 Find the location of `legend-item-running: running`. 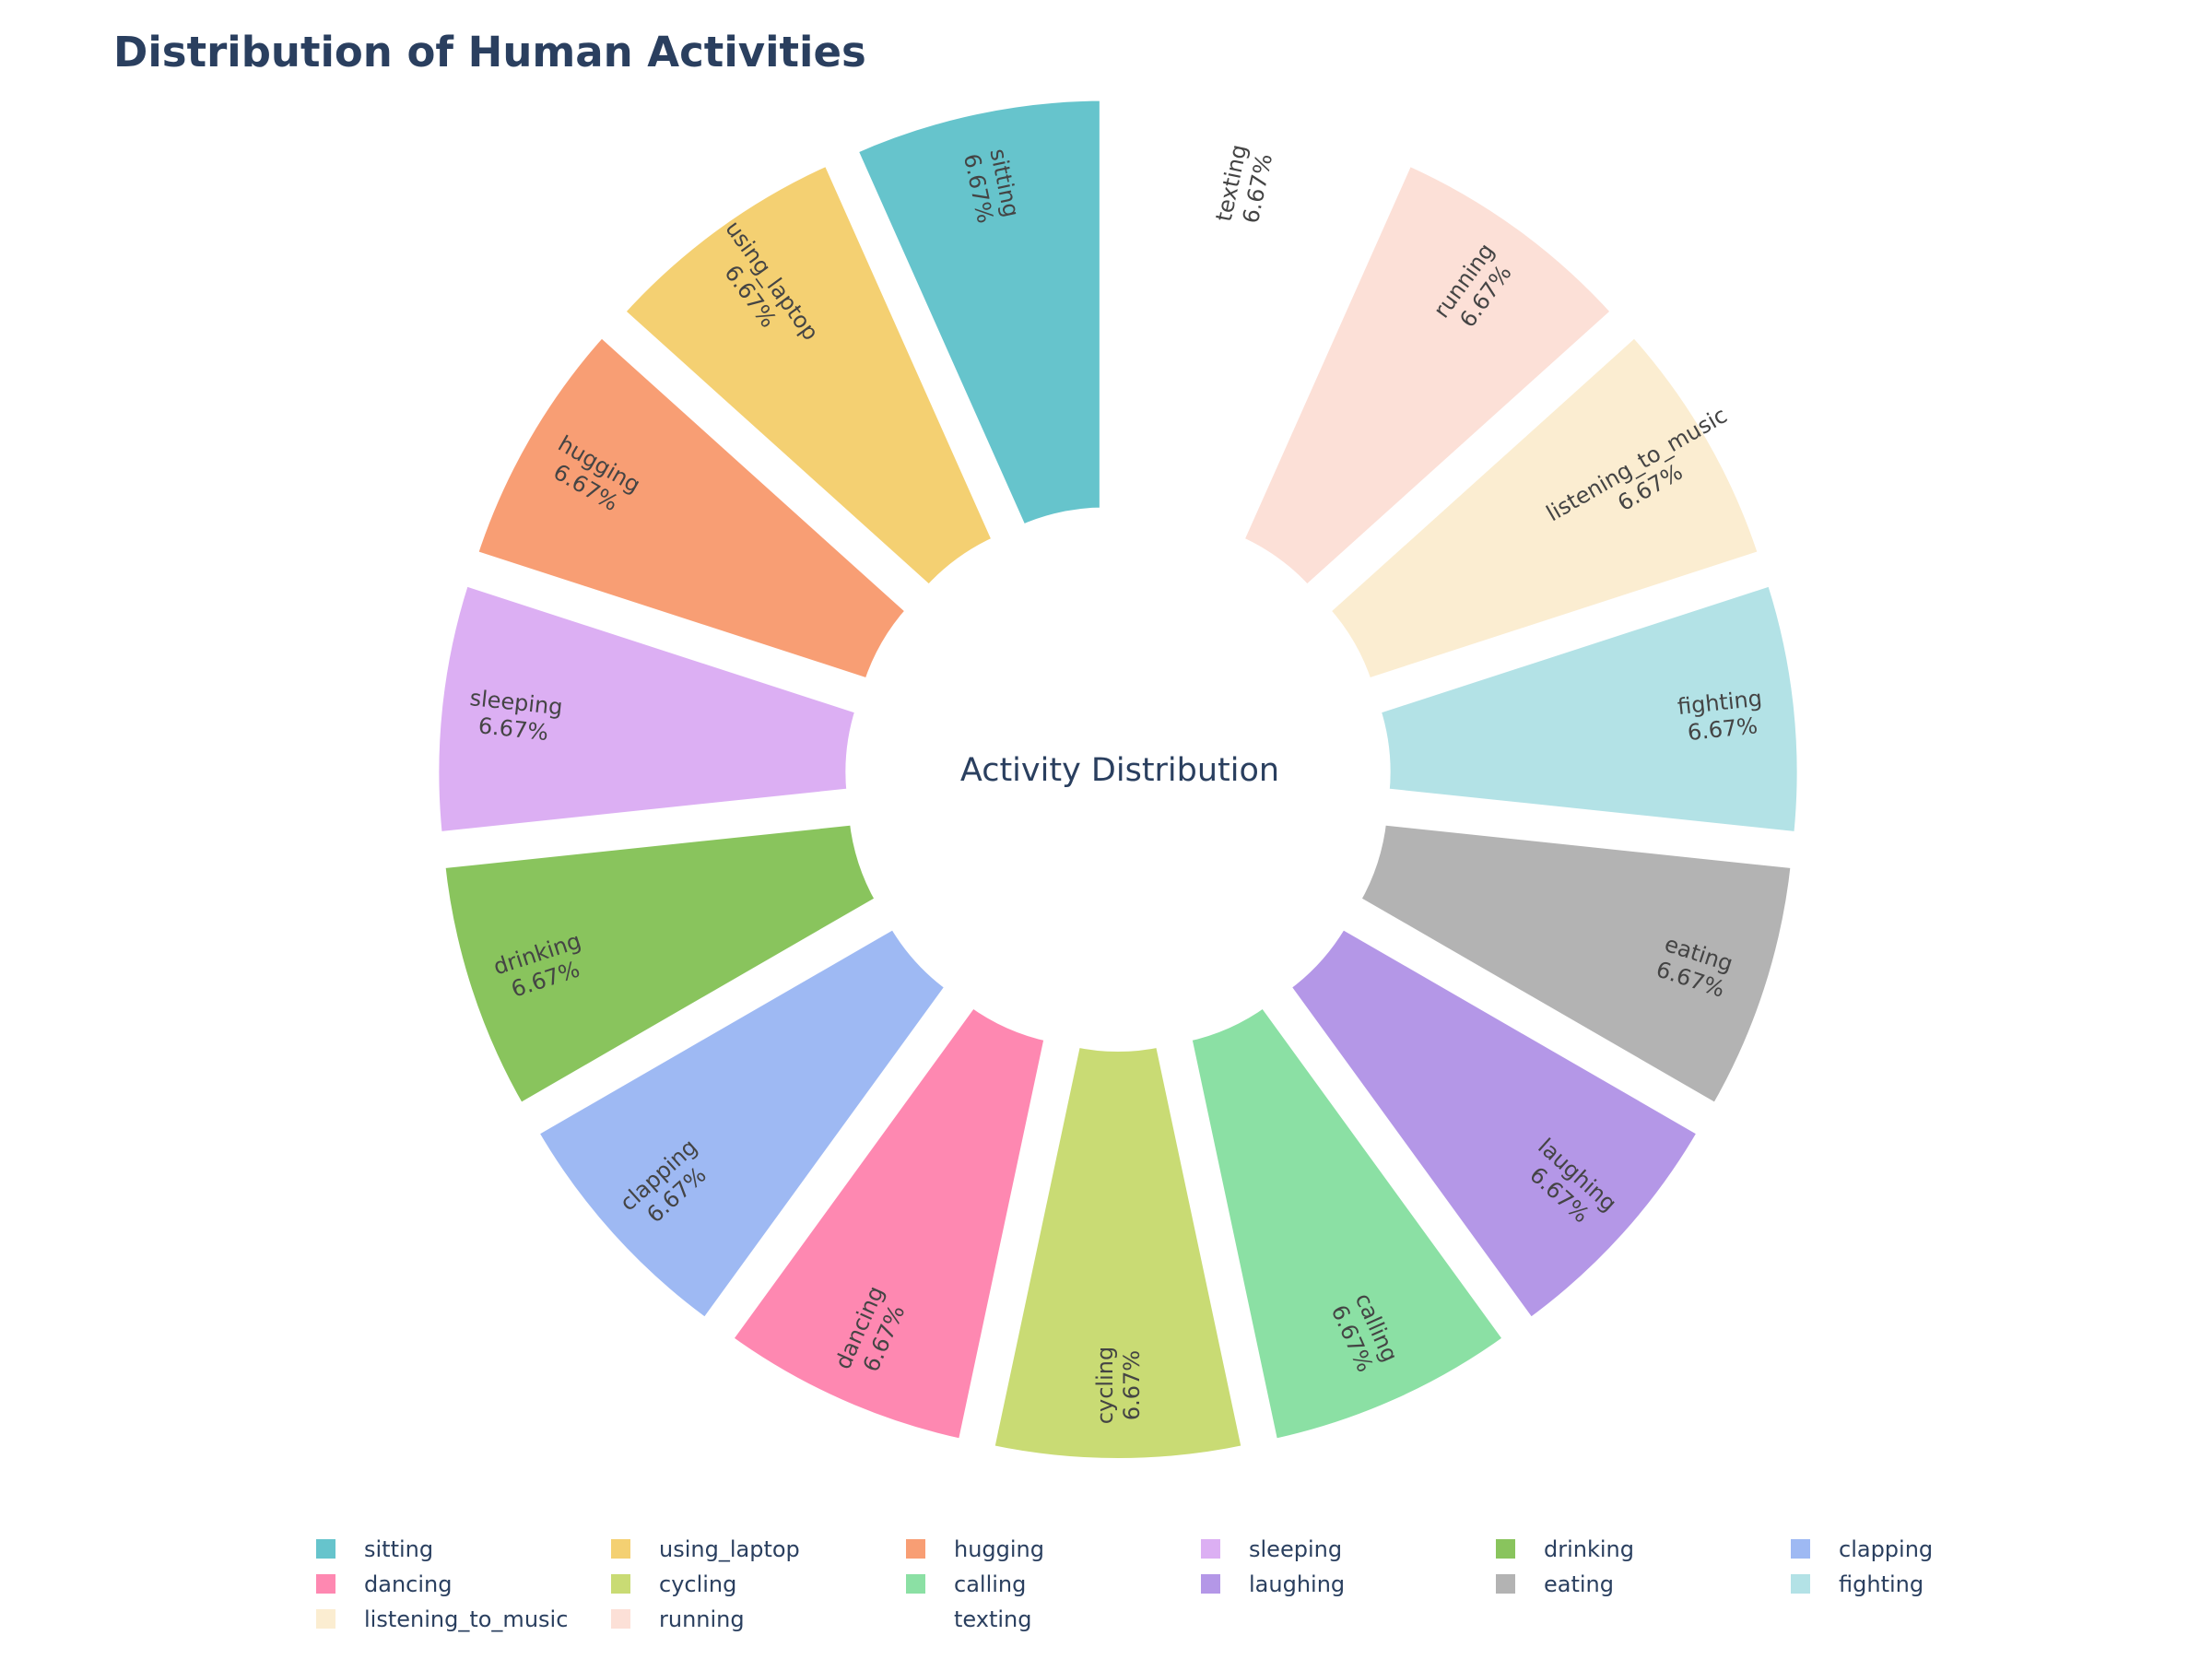

legend-item-running: running is located at coordinates (678, 1619).